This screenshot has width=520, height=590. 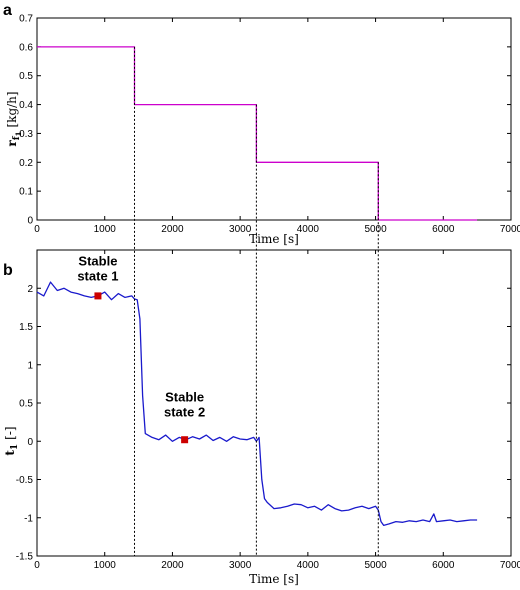 I want to click on panel-b-ylabel: t1 [-], so click(x=11, y=440).